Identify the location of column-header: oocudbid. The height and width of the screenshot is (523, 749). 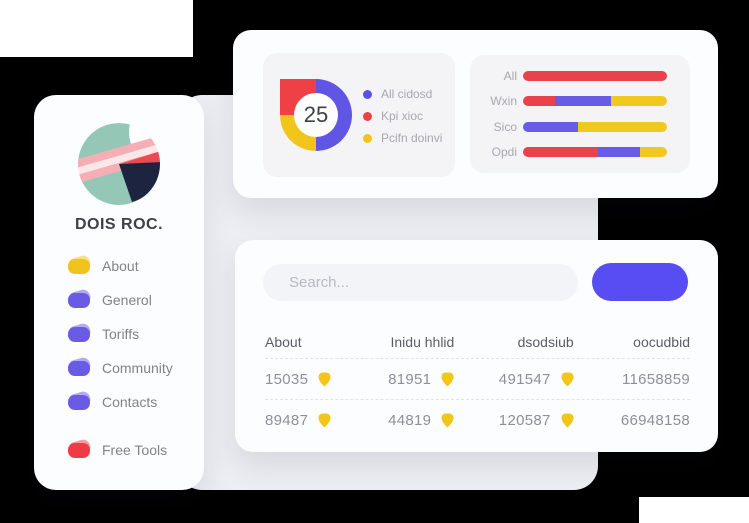
(661, 342).